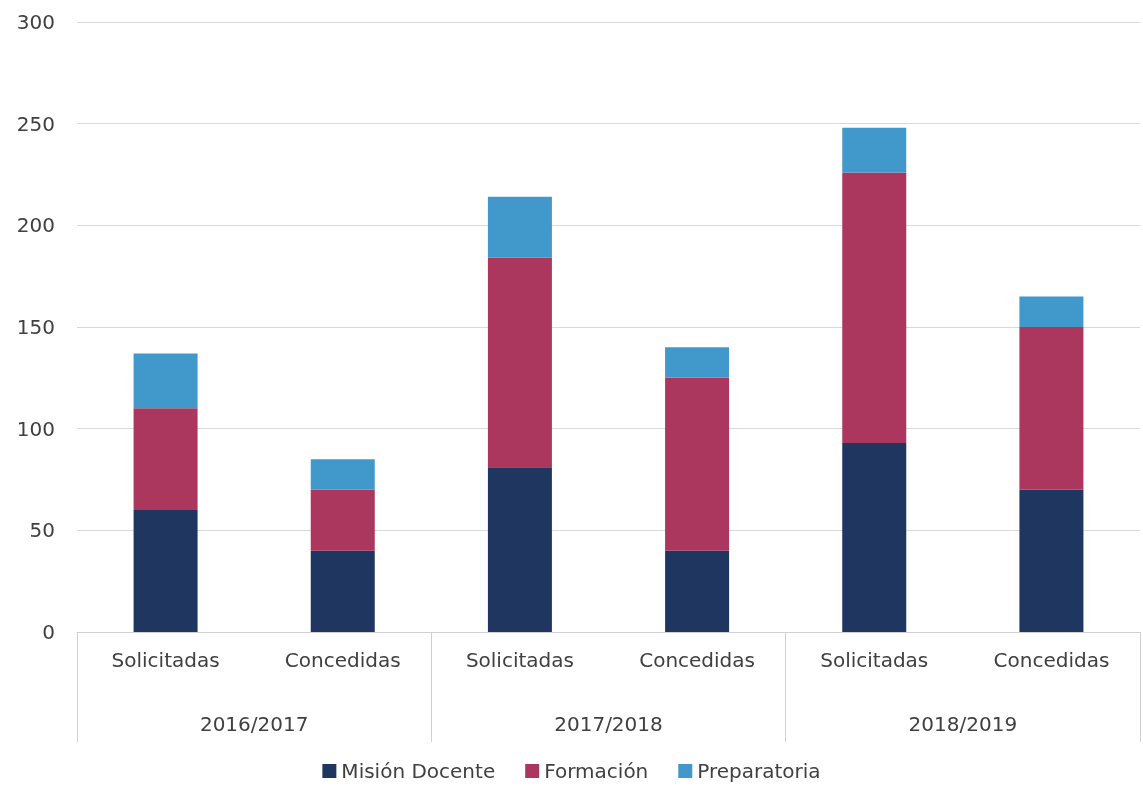  I want to click on y-tick-label: 100, so click(35, 428).